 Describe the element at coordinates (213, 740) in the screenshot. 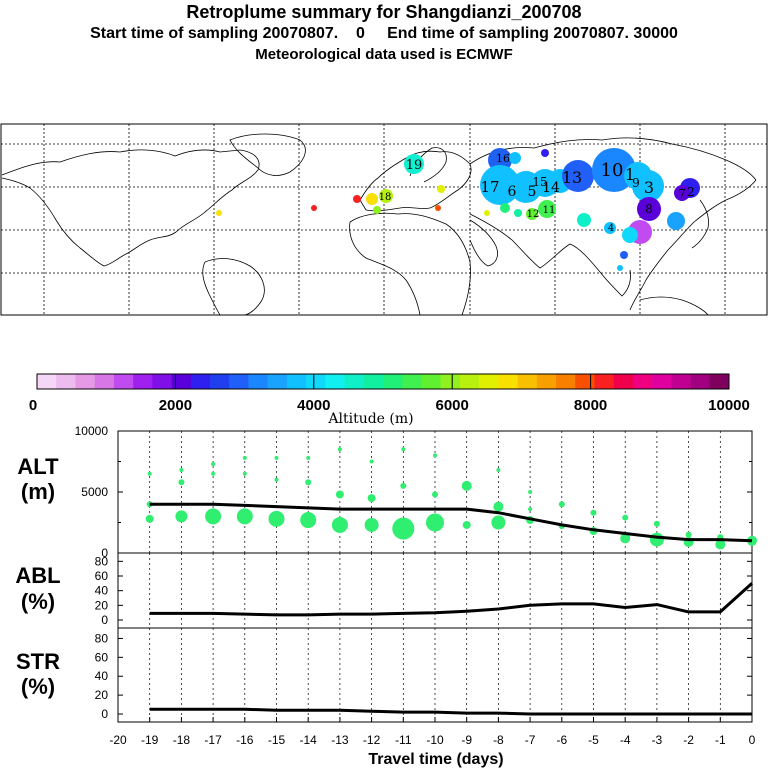

I see `x-tick-label: -17` at that location.